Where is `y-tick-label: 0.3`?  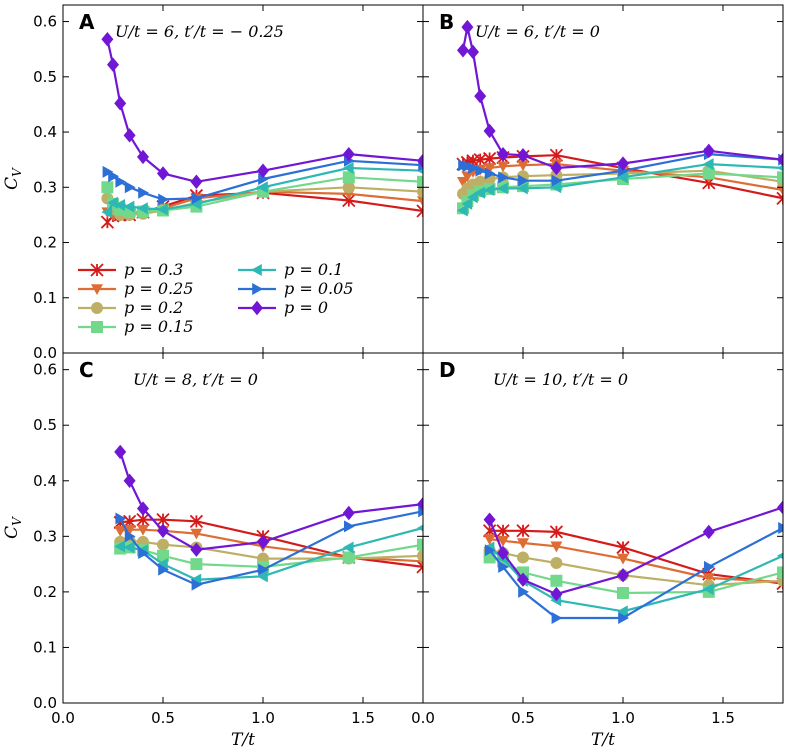
y-tick-label: 0.3 is located at coordinates (45, 536).